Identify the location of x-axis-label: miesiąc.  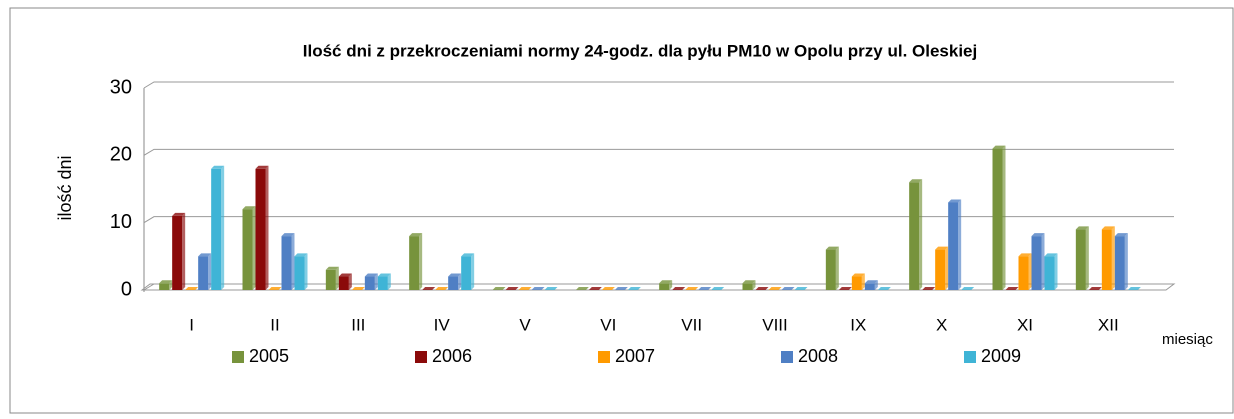
(1187, 339).